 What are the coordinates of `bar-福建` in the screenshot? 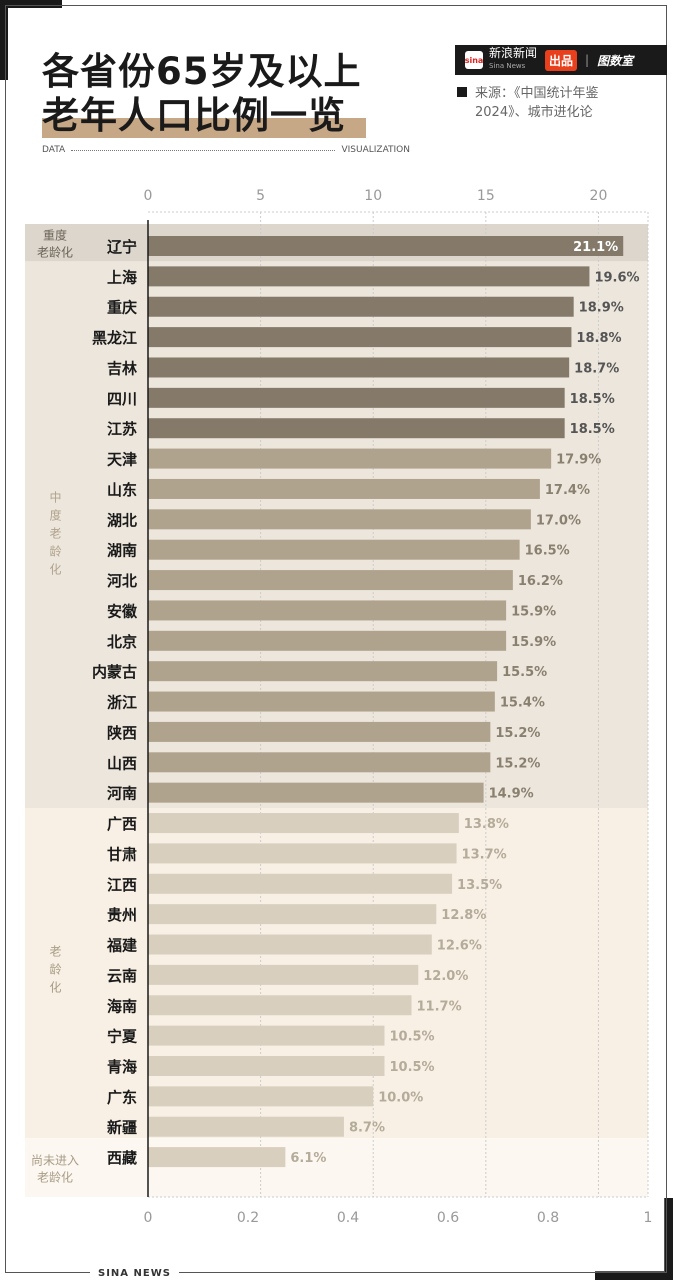 It's located at (290, 944).